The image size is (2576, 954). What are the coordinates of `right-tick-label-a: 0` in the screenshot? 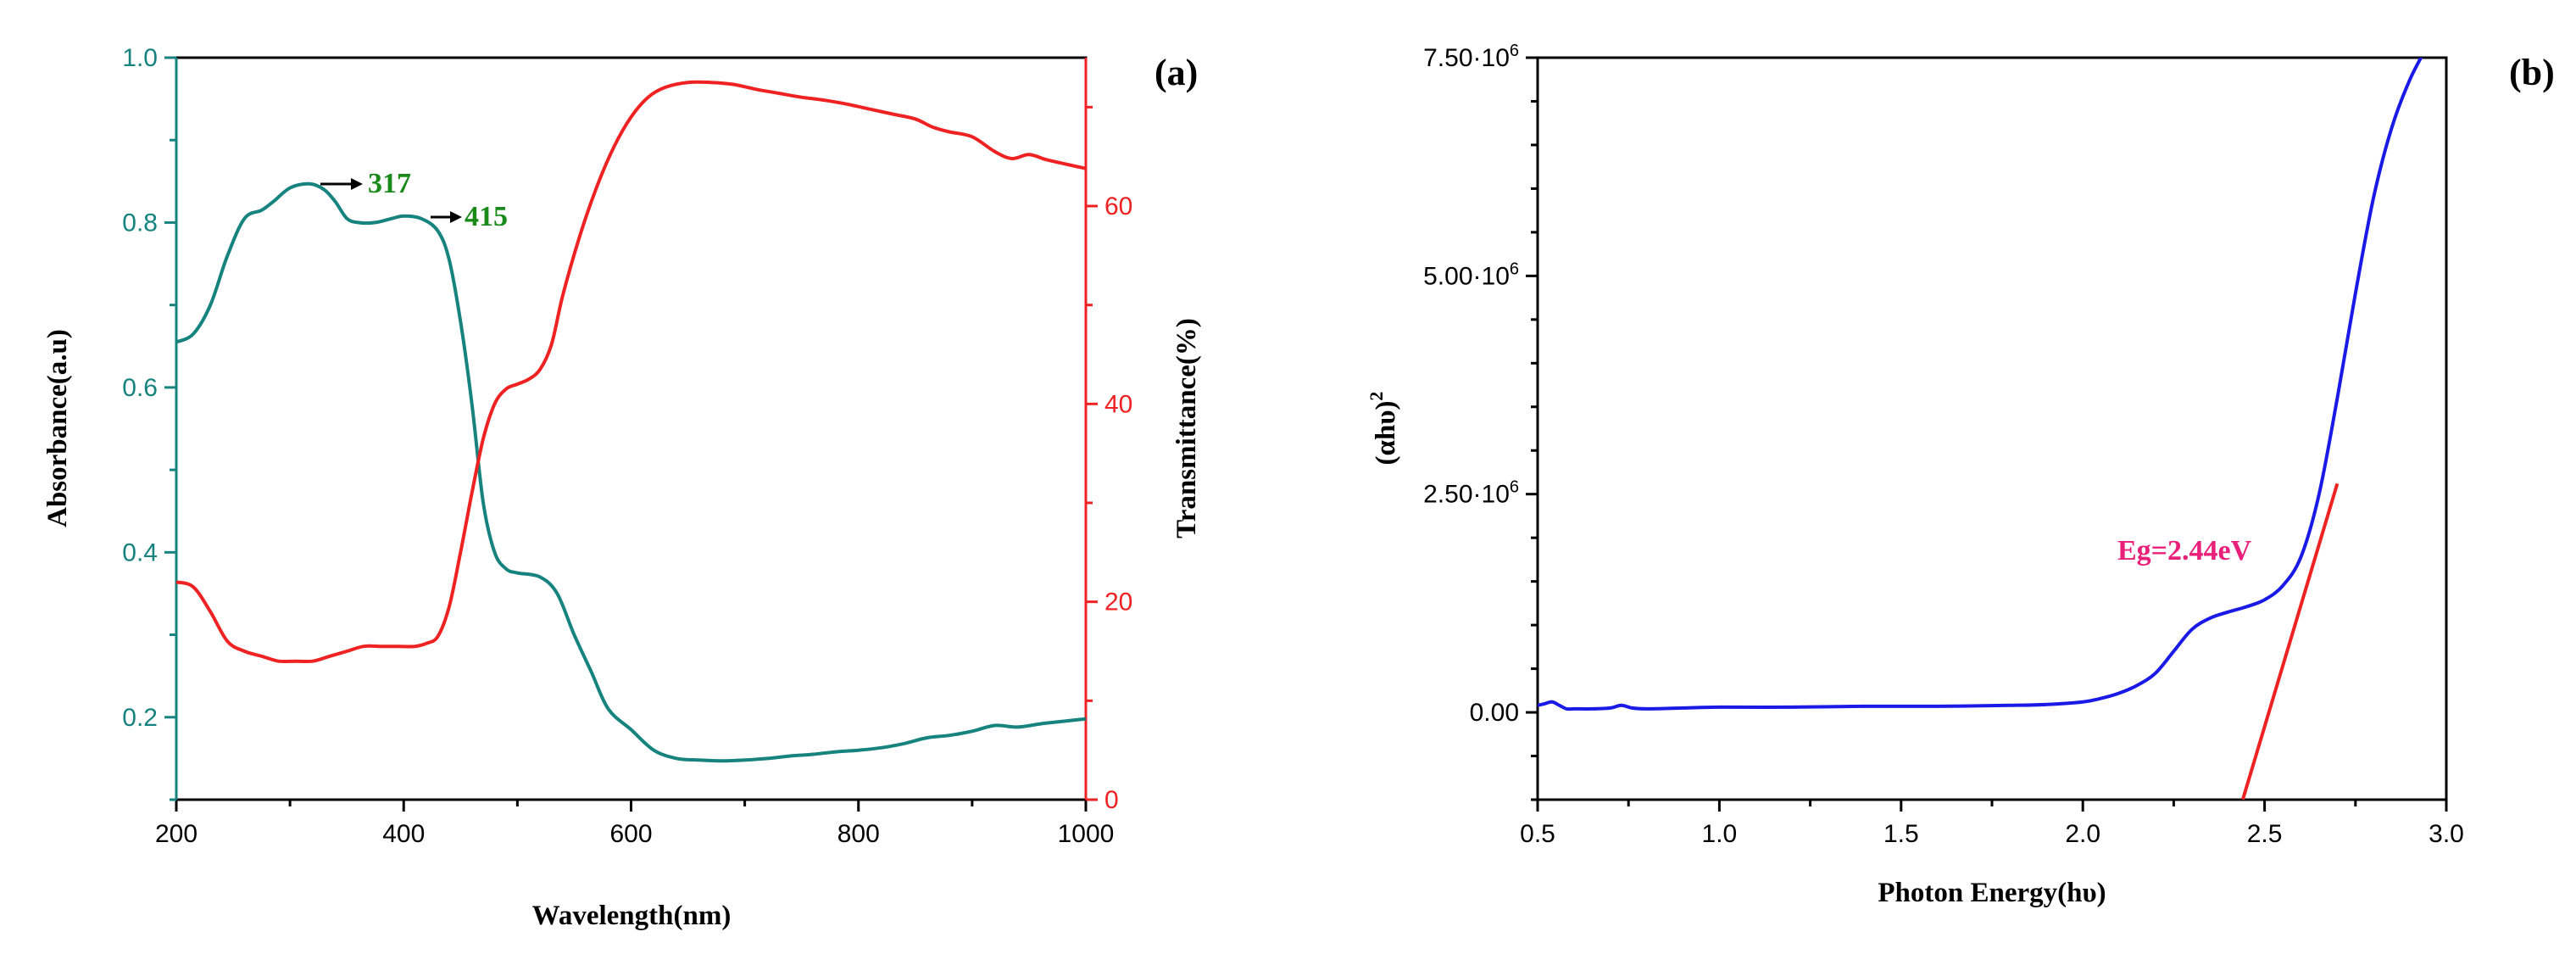 It's located at (1111, 800).